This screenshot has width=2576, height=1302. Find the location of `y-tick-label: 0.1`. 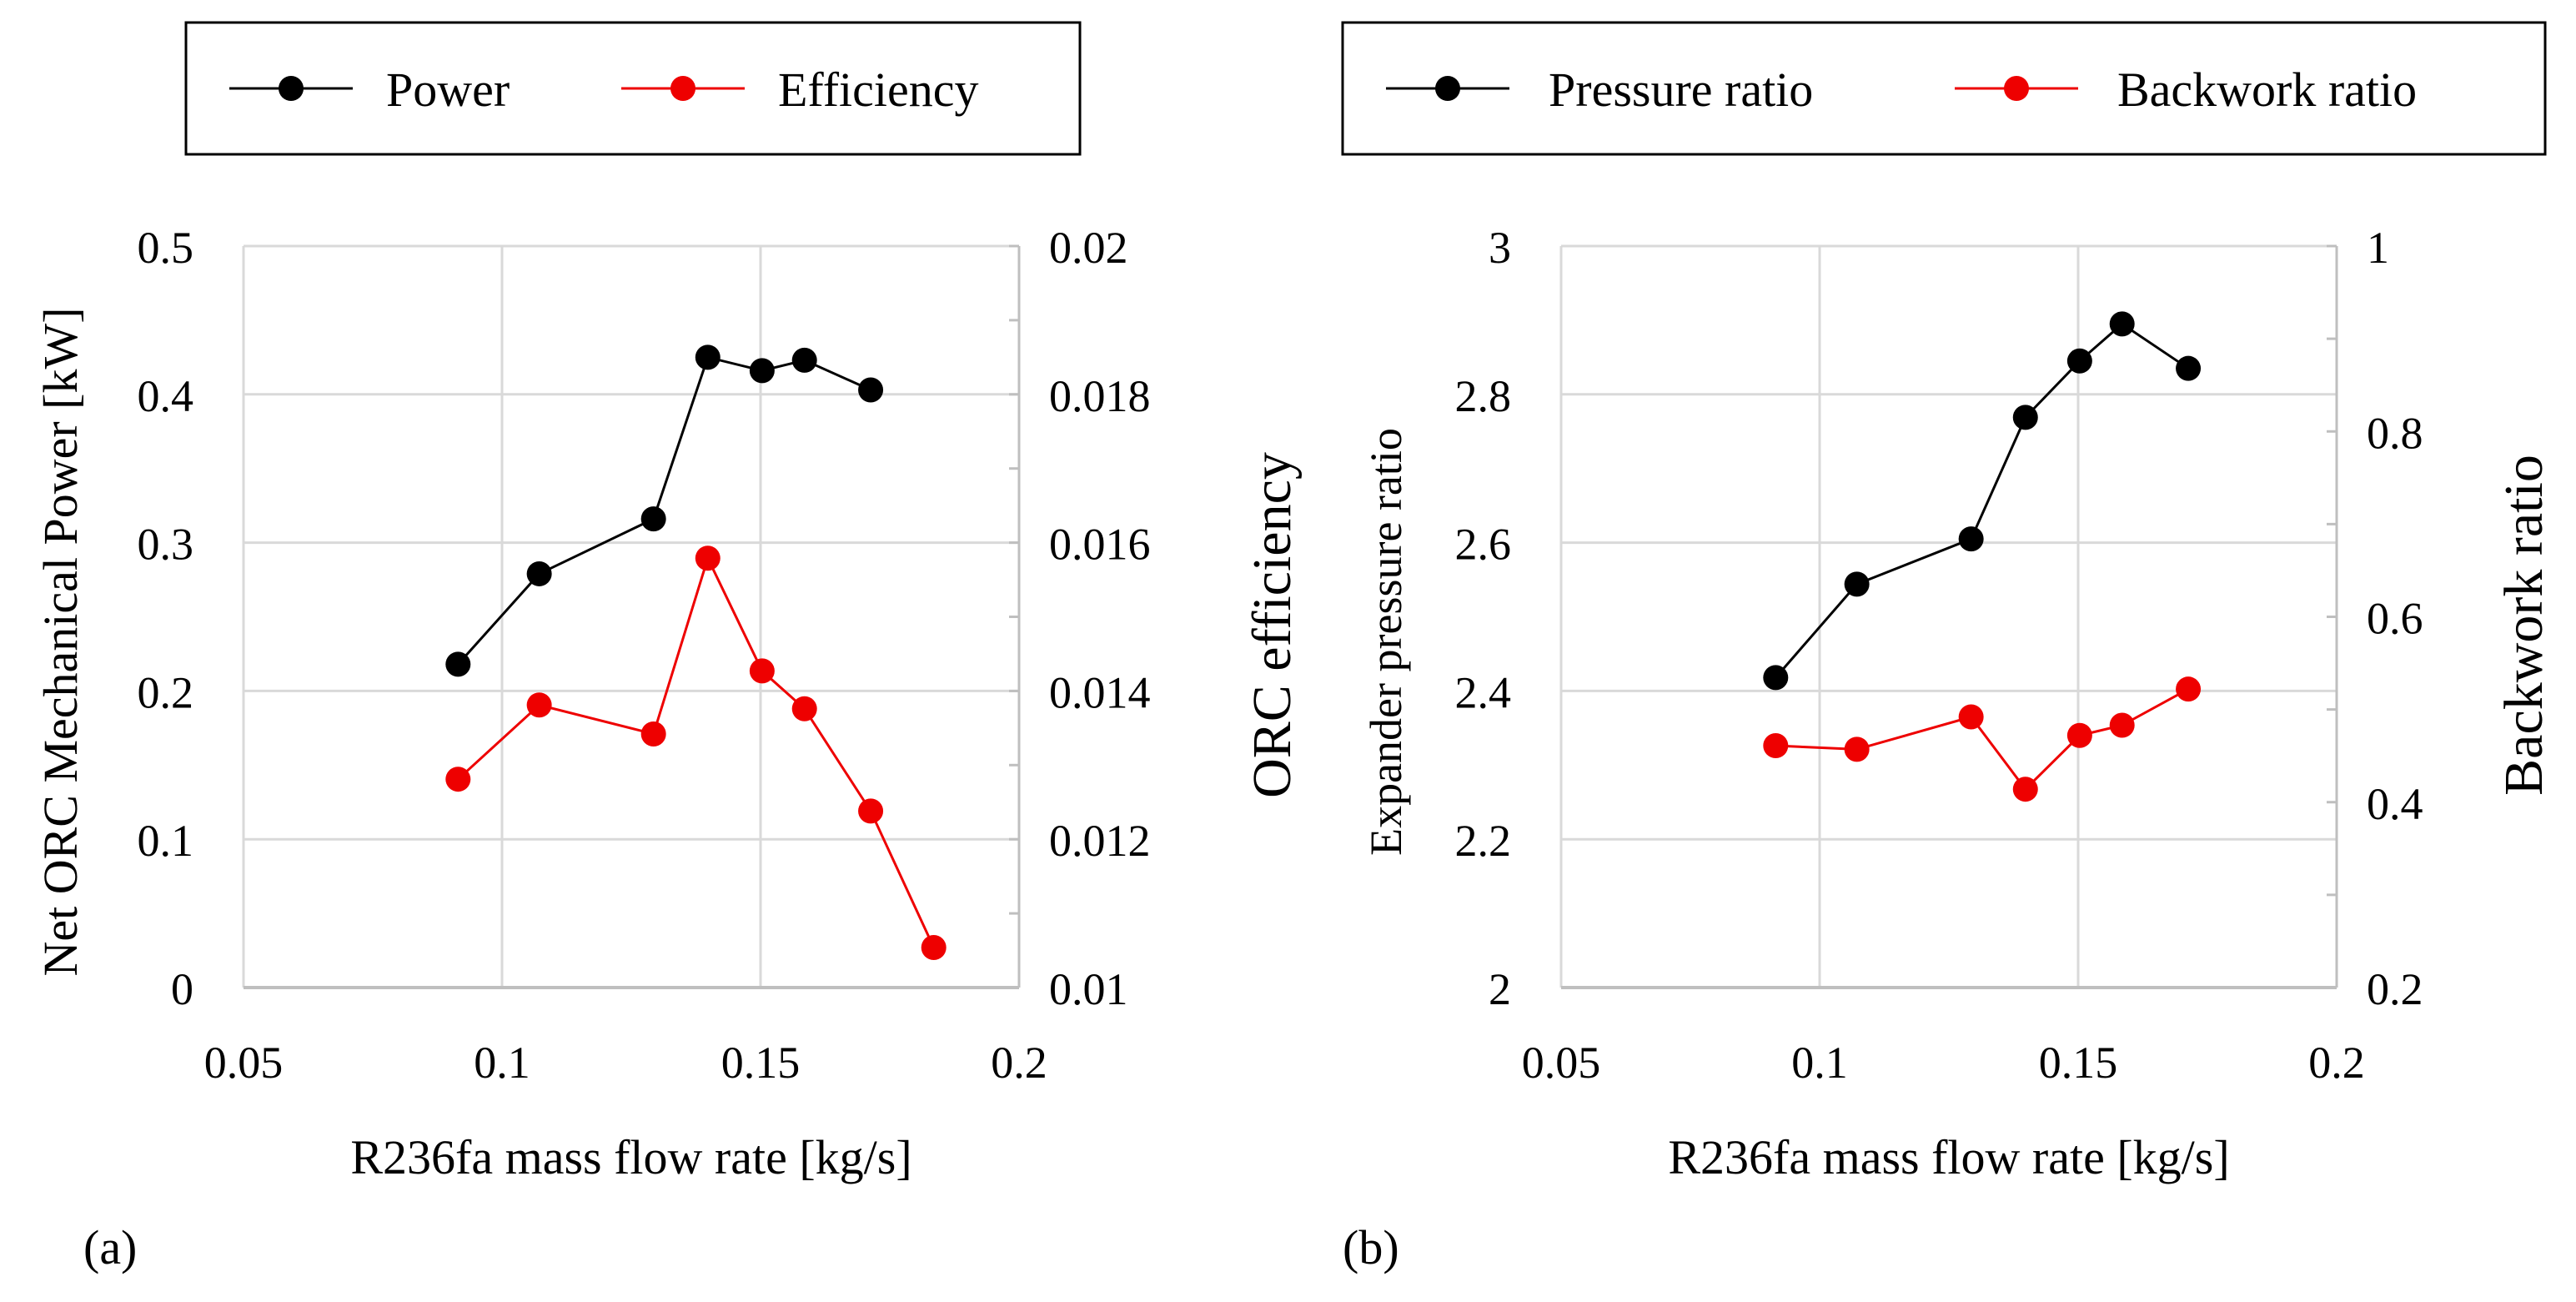

y-tick-label: 0.1 is located at coordinates (166, 841).